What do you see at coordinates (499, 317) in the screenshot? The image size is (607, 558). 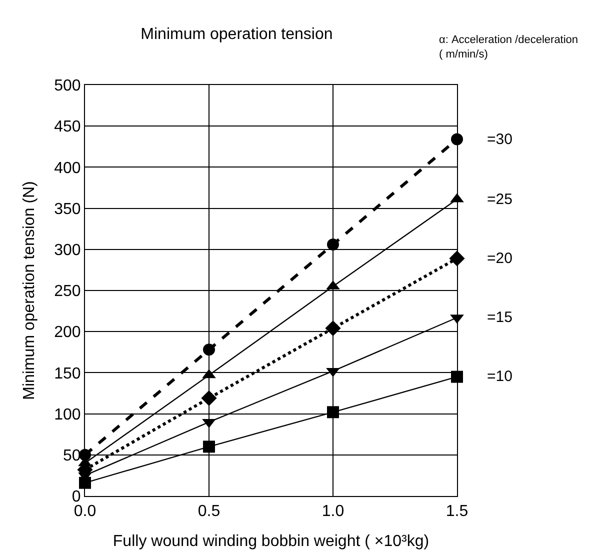 I see `series-label: =15` at bounding box center [499, 317].